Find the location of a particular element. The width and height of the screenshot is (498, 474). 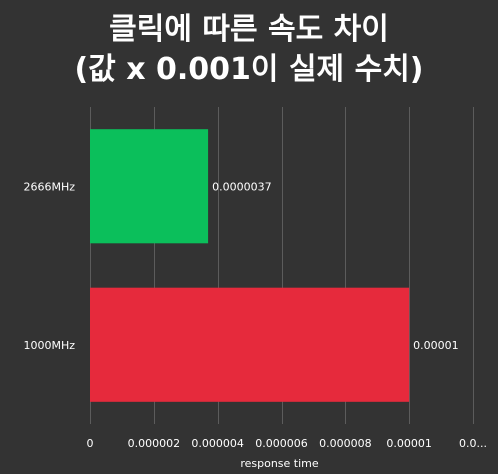

bar is located at coordinates (149, 186).